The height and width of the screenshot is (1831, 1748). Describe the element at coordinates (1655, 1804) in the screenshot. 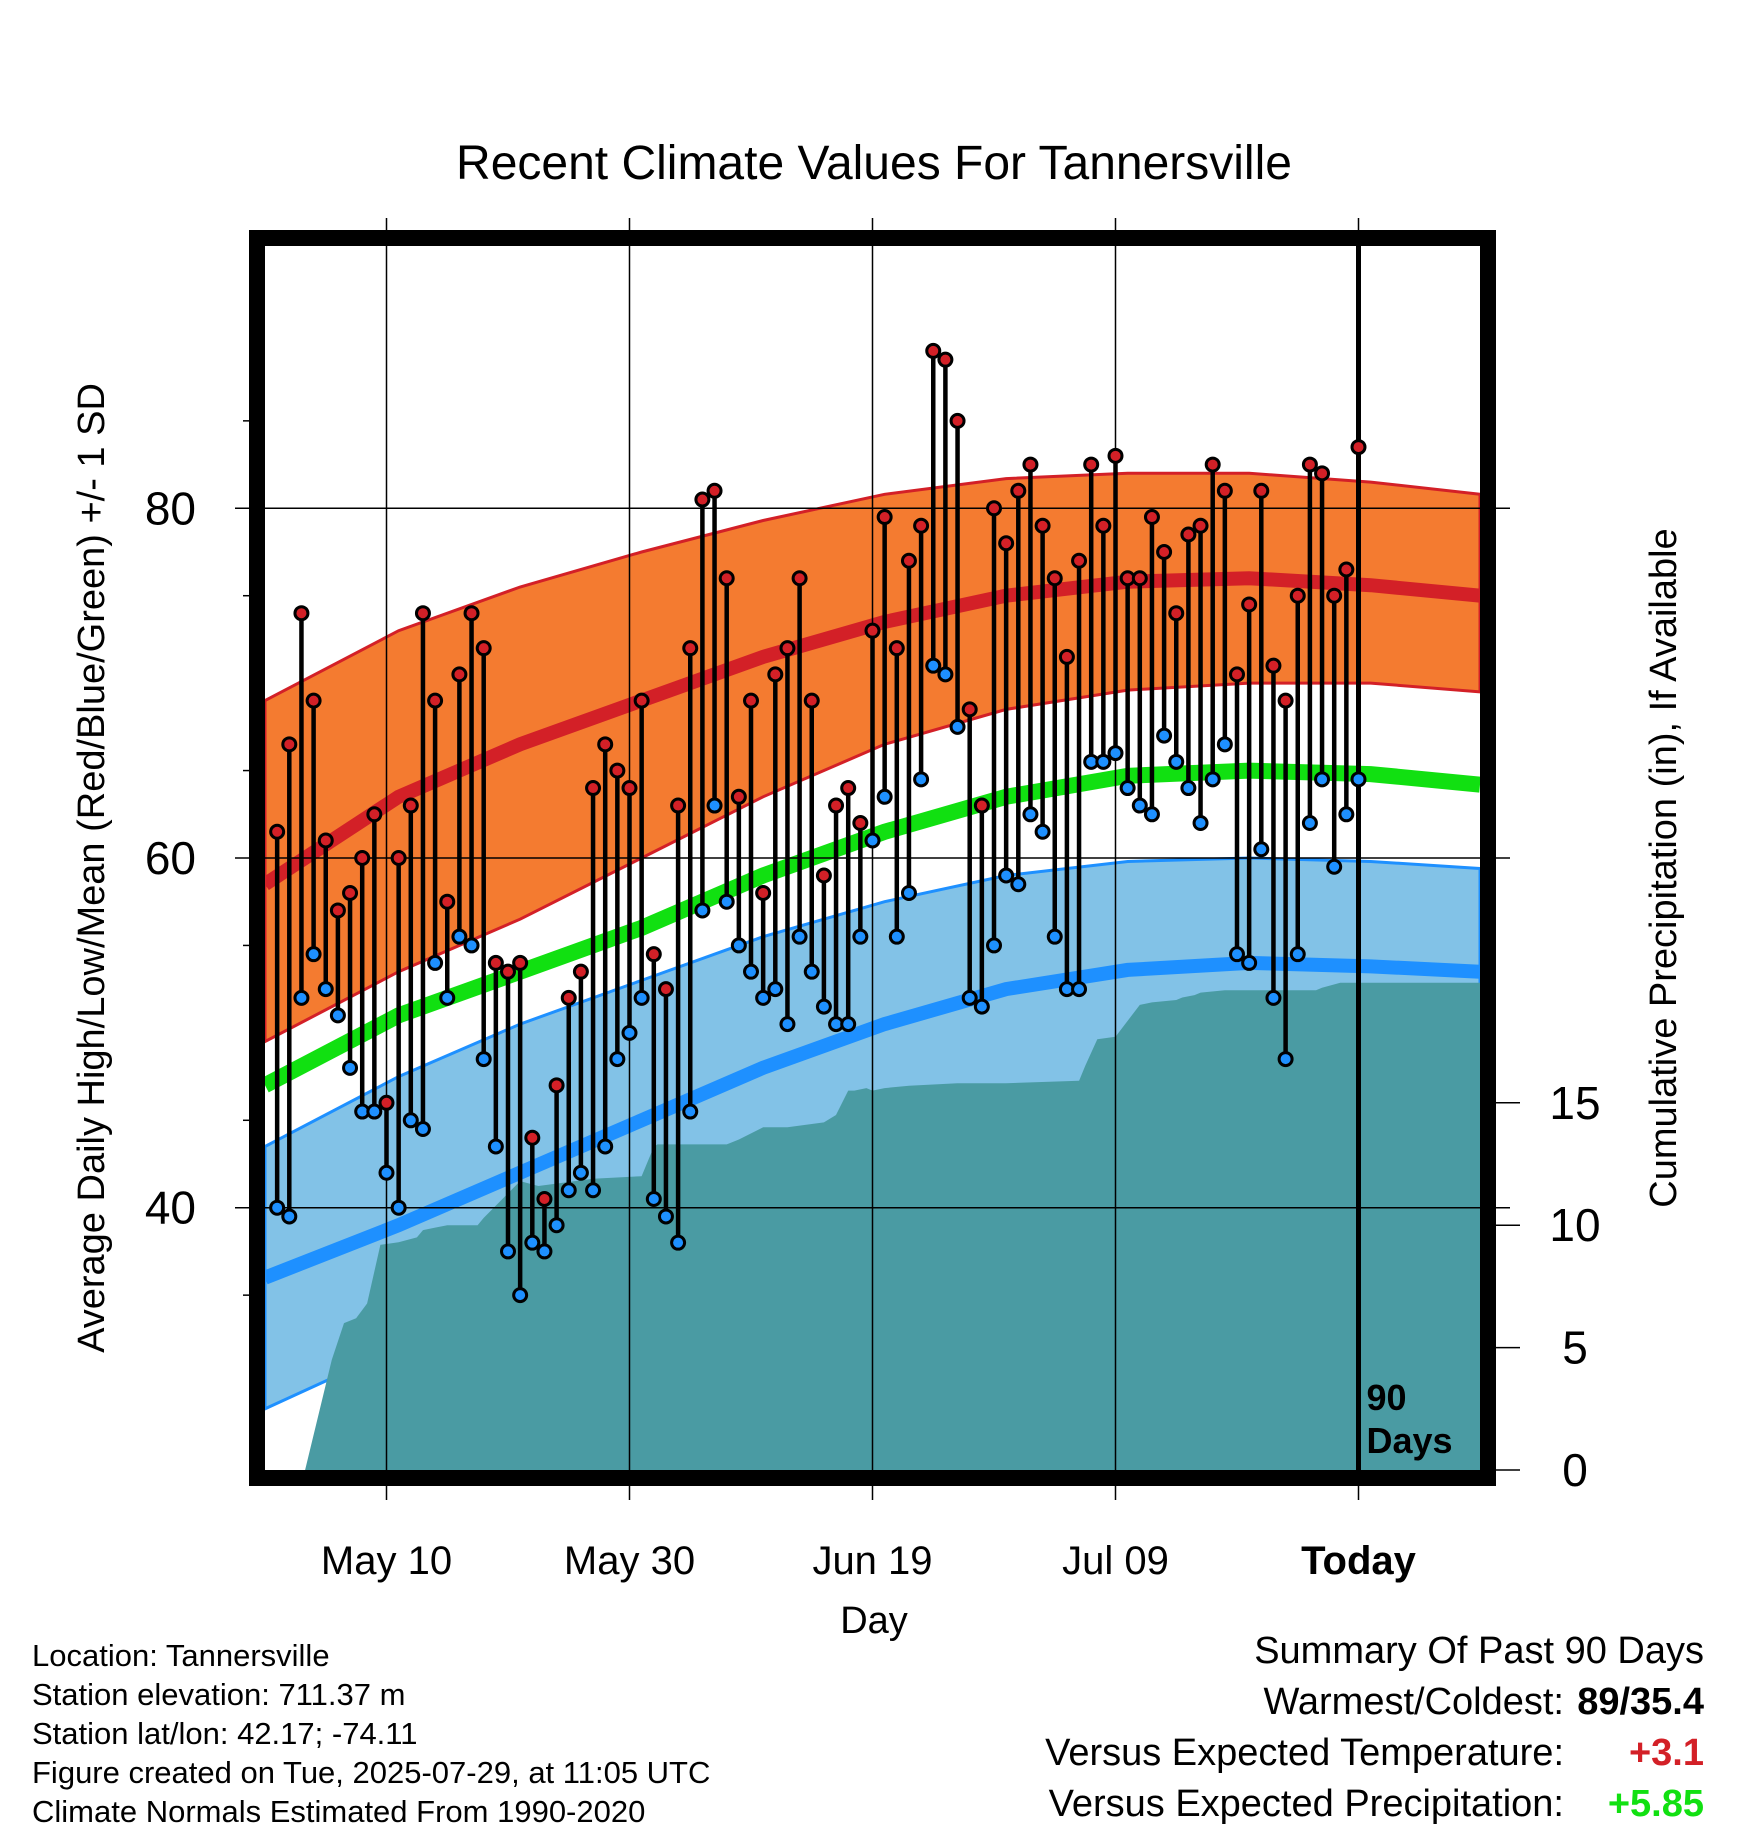

I see `precip-anomaly-value: +5.85` at that location.